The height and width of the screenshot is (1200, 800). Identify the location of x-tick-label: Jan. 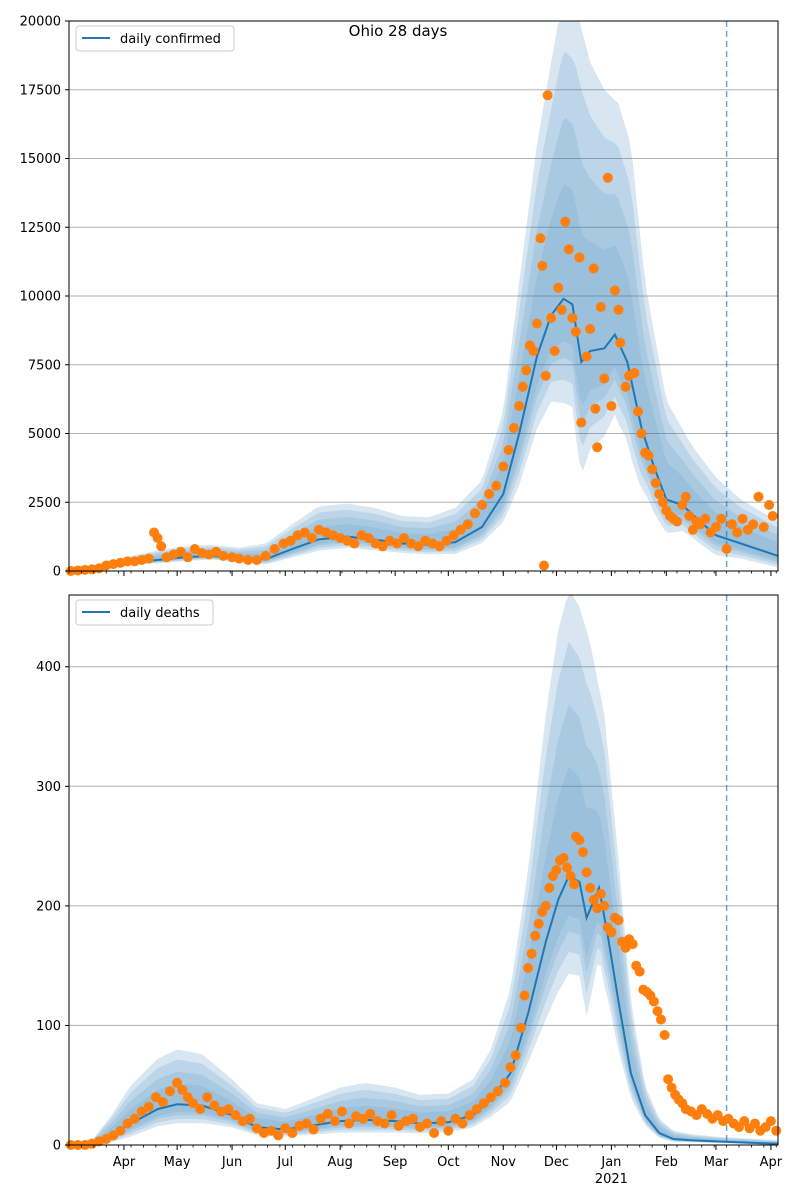
(610, 1162).